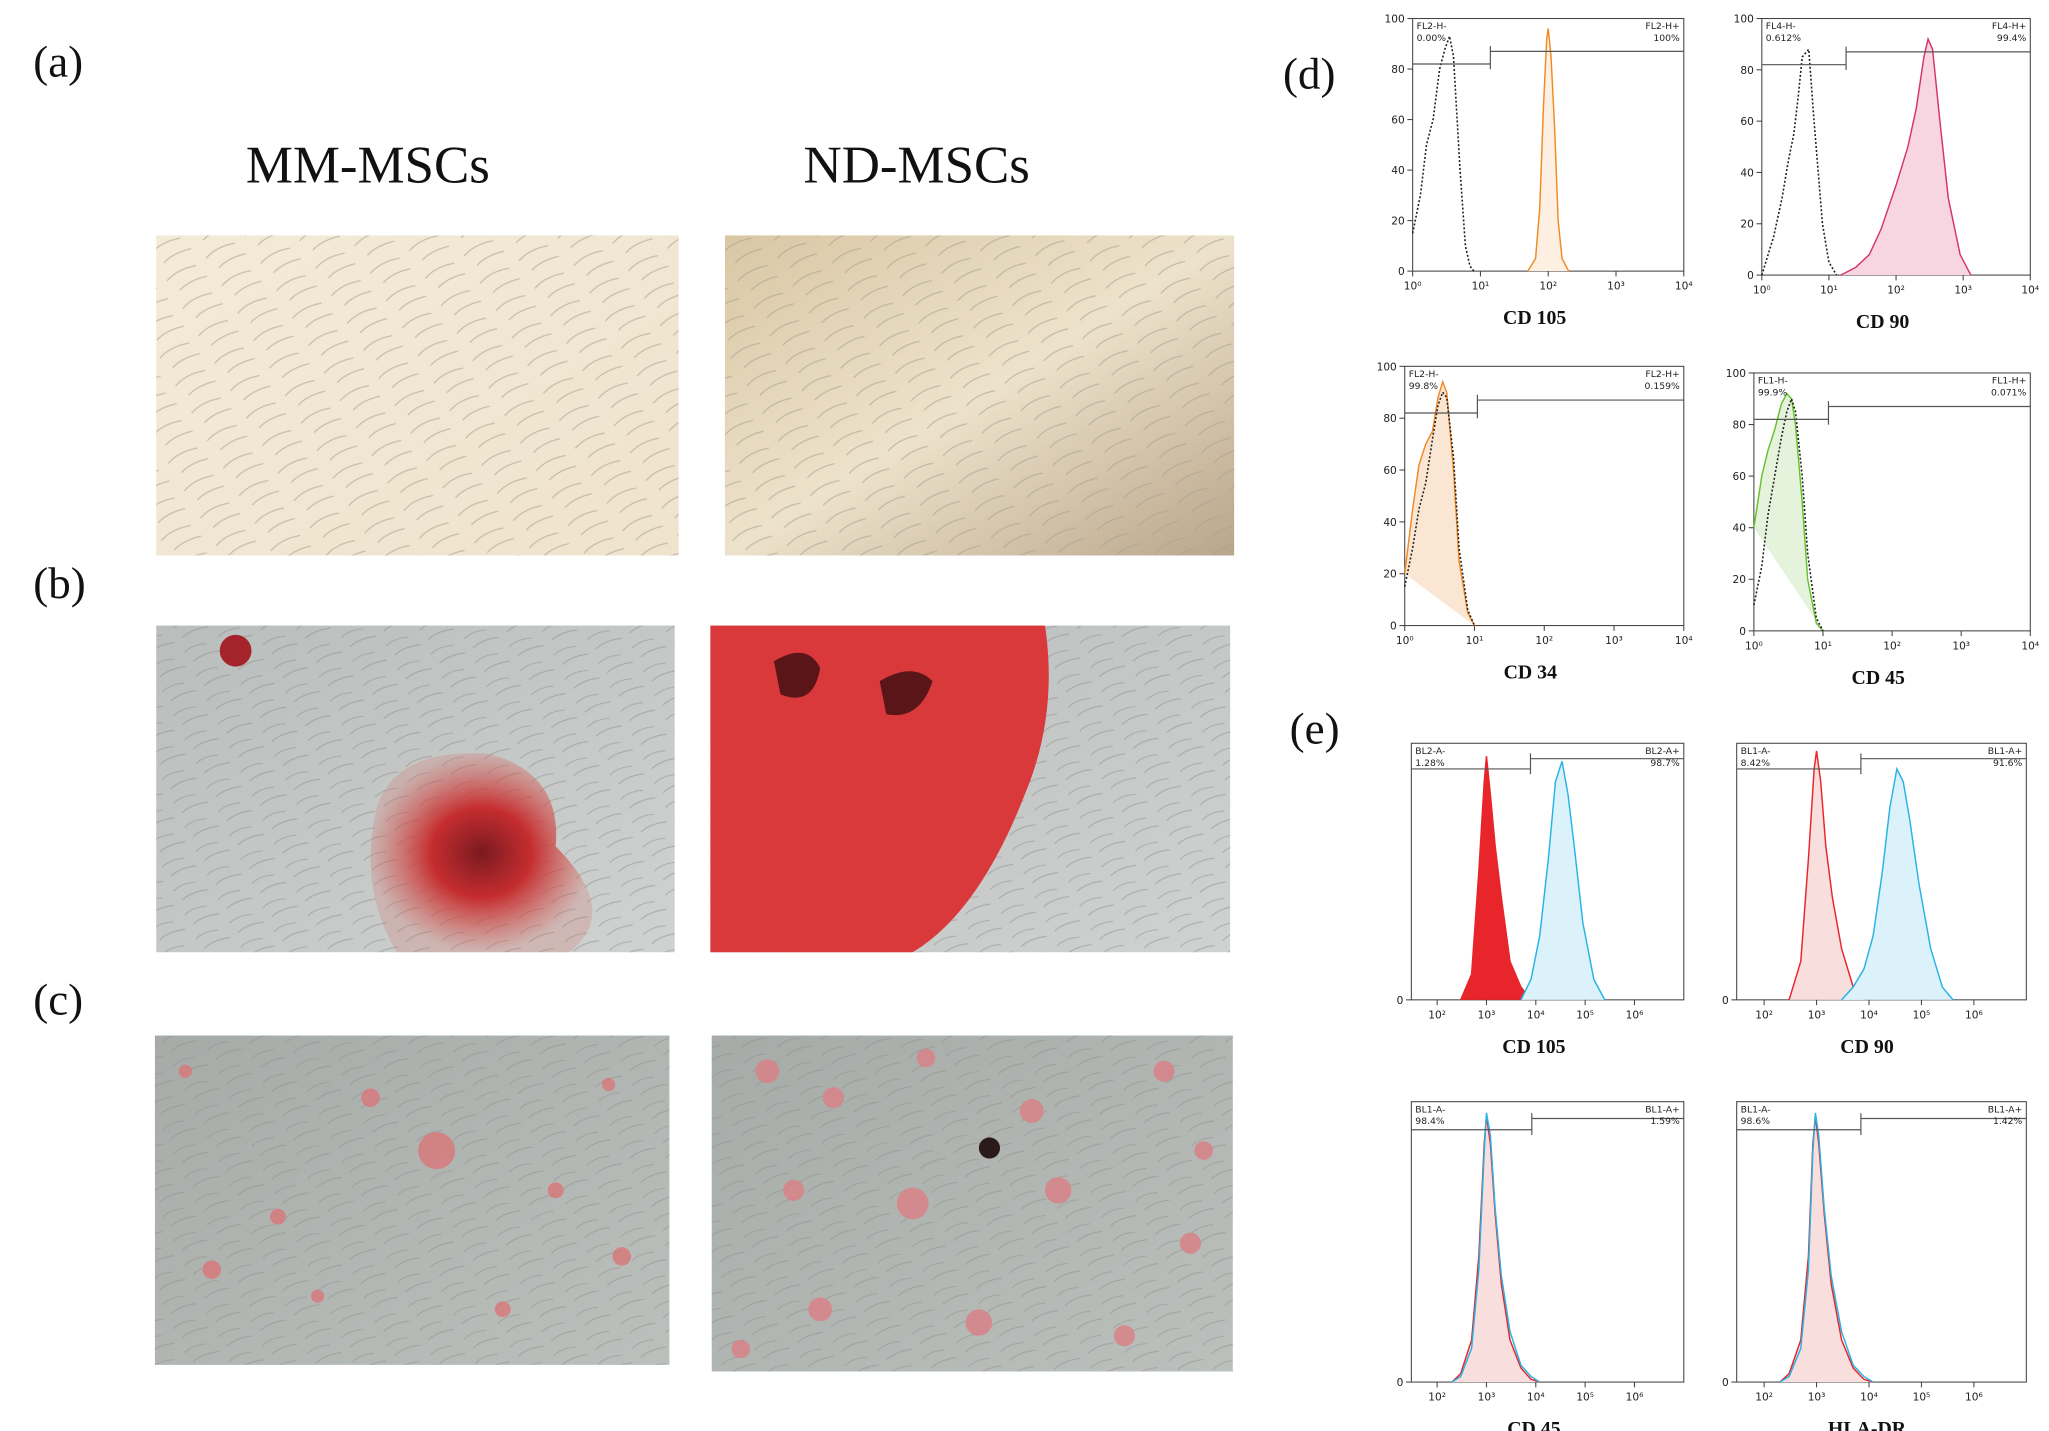 The height and width of the screenshot is (1431, 2049). Describe the element at coordinates (1783, 38) in the screenshot. I see `gate-percent: 0.612%` at that location.